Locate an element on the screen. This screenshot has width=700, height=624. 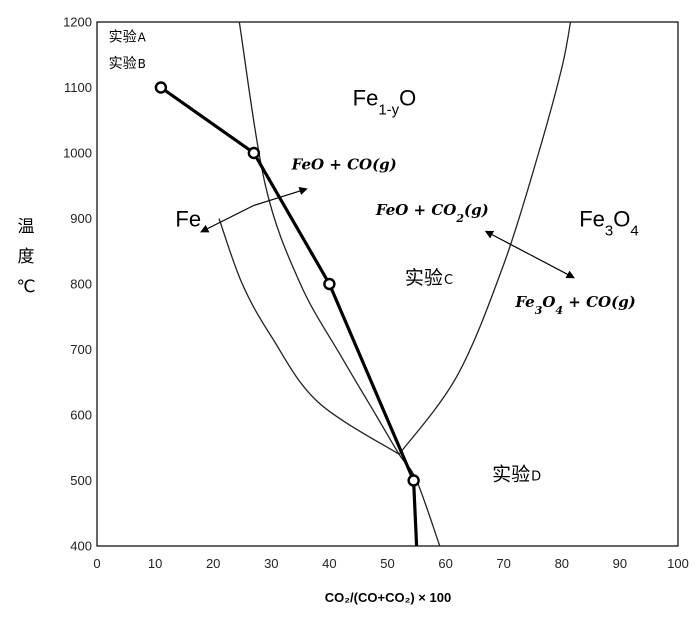
y-tick-label: 600 is located at coordinates (81, 415).